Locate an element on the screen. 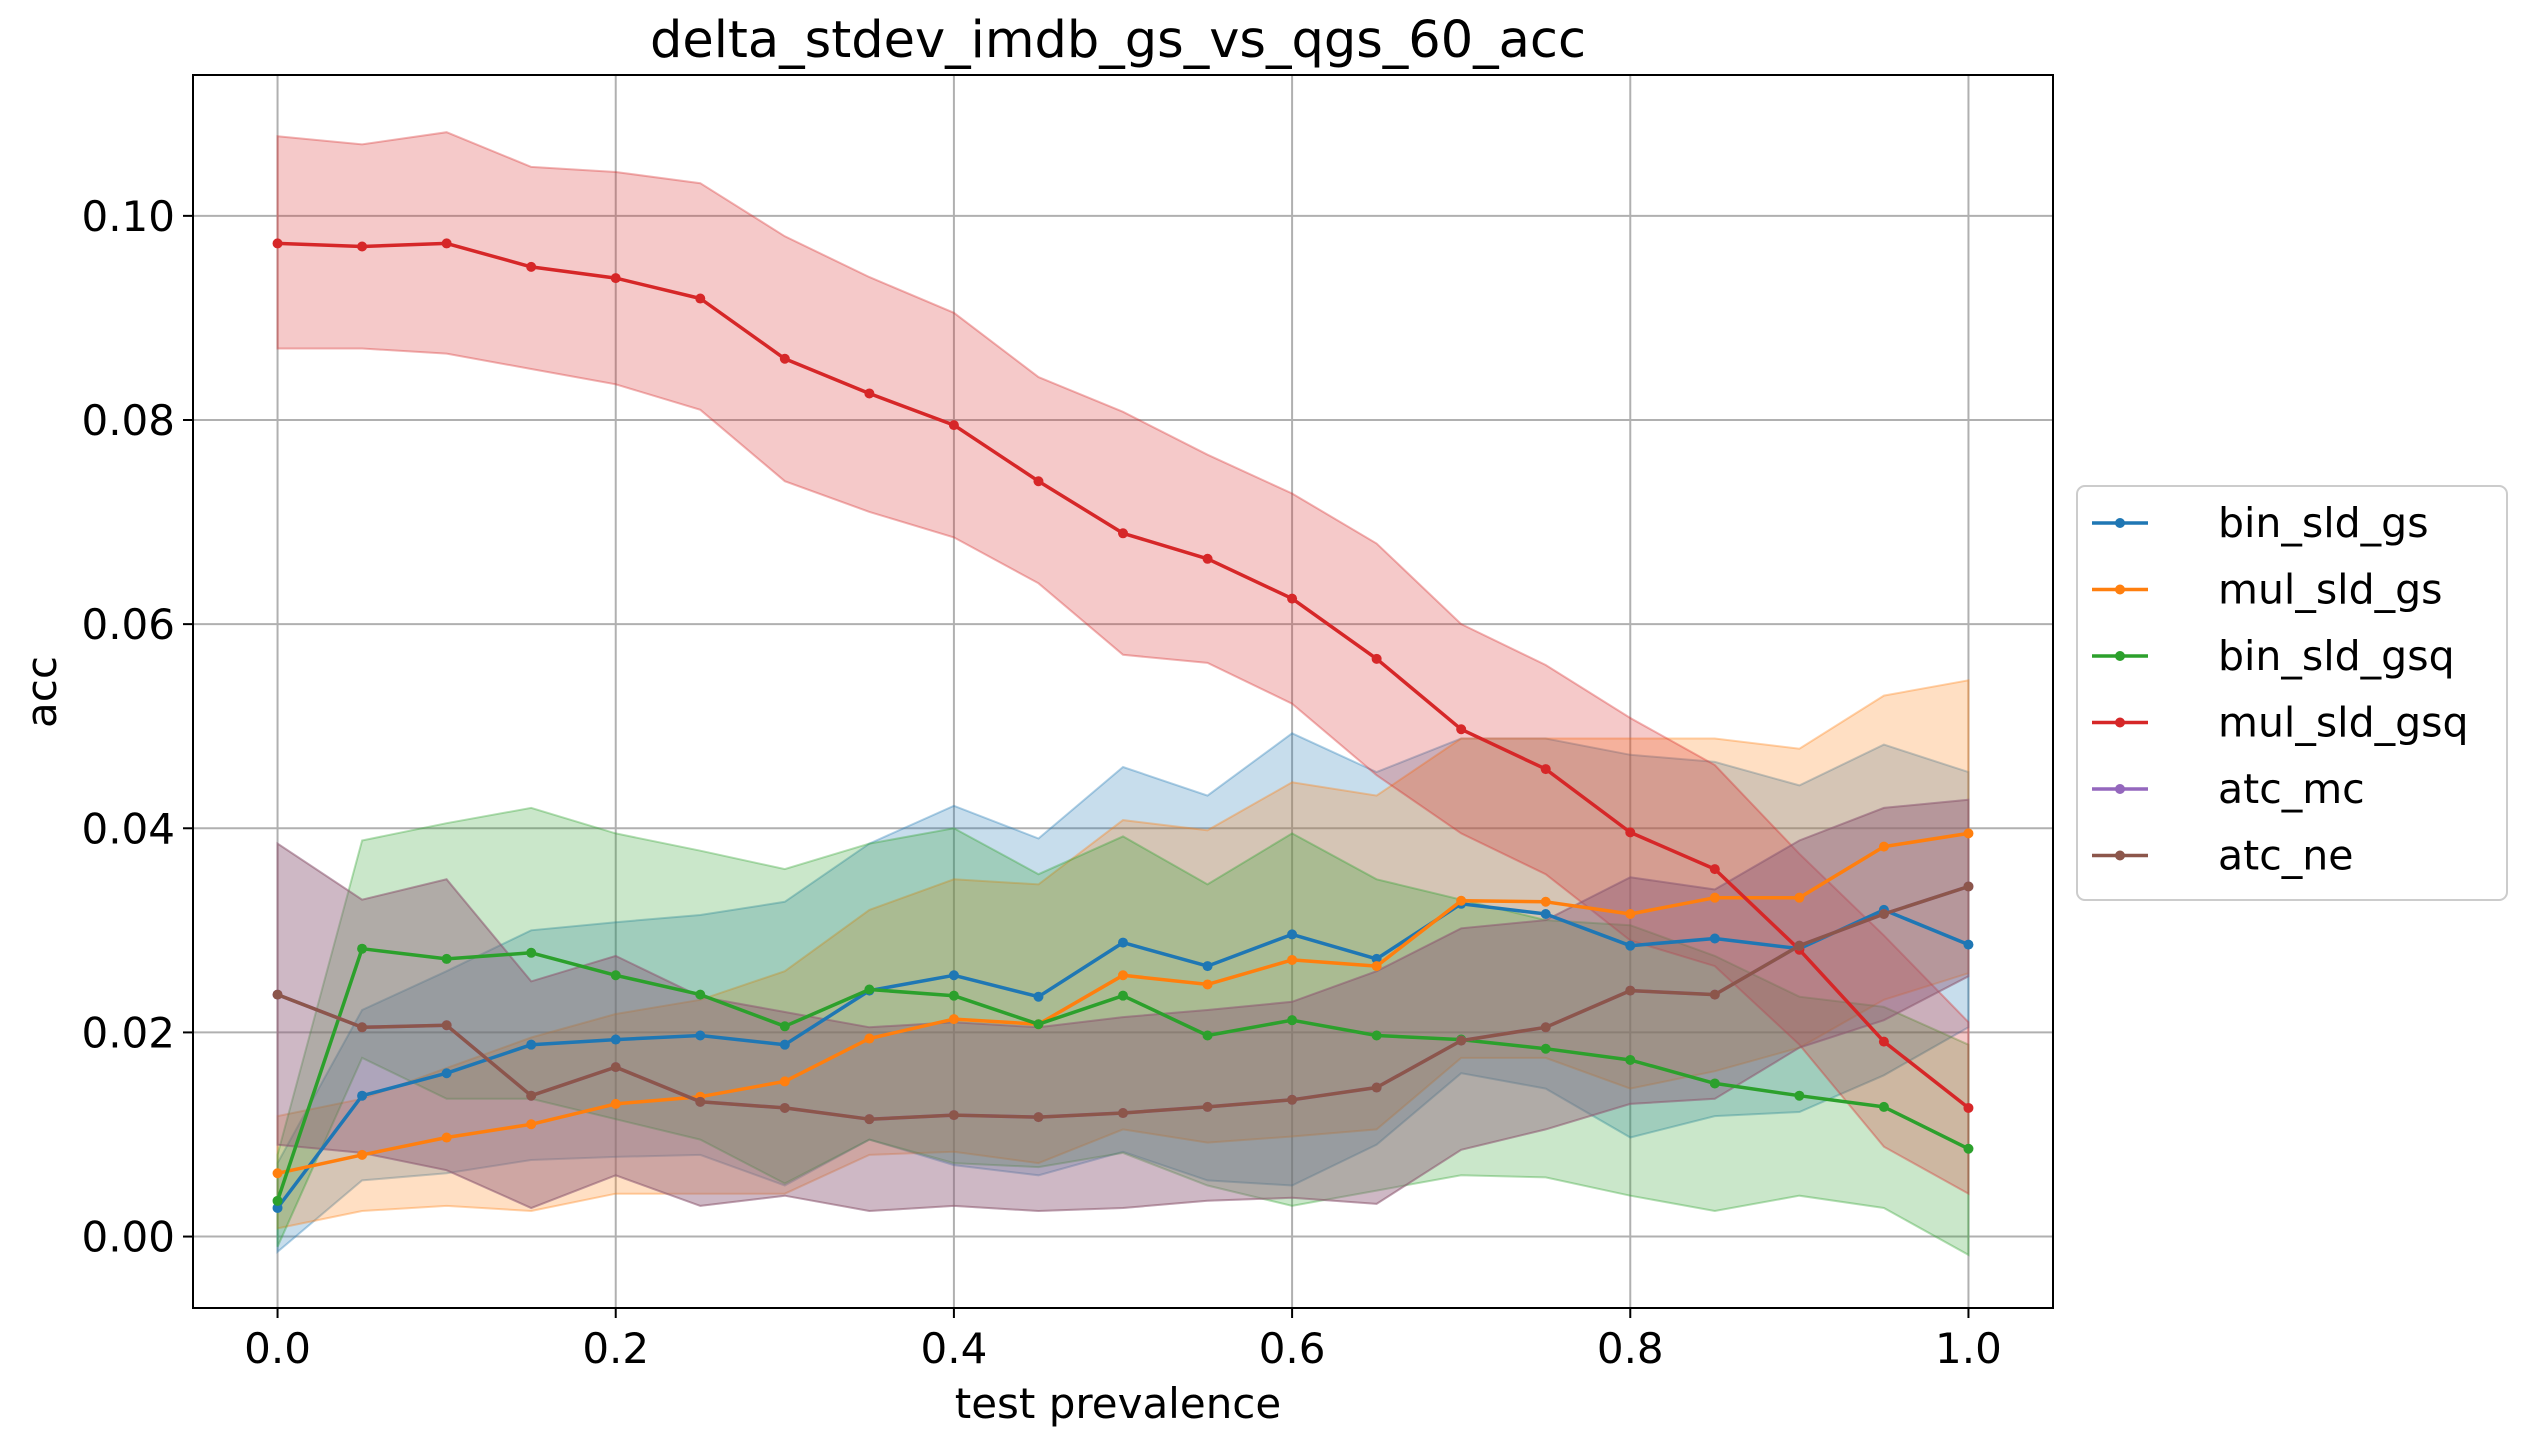 The height and width of the screenshot is (1446, 2526). x-tick-label: 1.0 is located at coordinates (1968, 1348).